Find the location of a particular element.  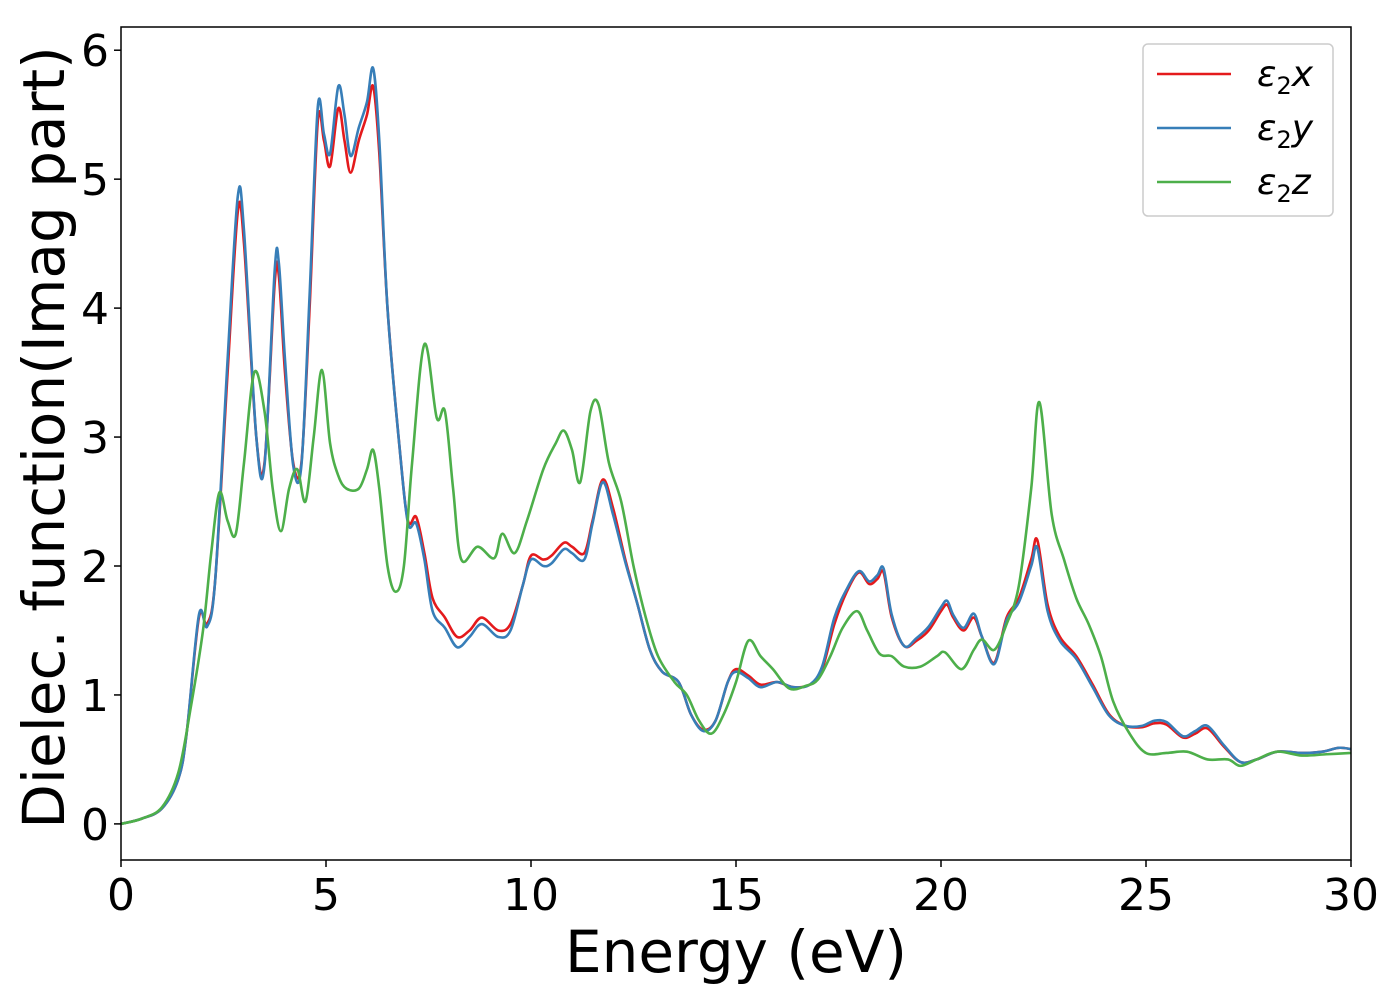

y-tick-label: 3 is located at coordinates (95, 438).